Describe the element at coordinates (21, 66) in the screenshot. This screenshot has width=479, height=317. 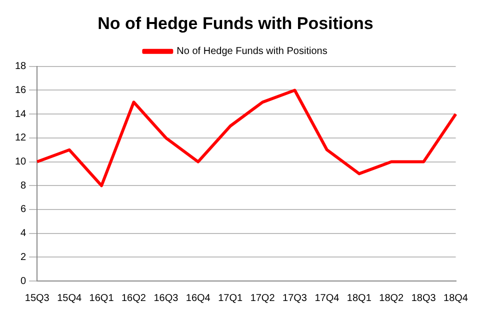
I see `y-tick-label: 18` at that location.